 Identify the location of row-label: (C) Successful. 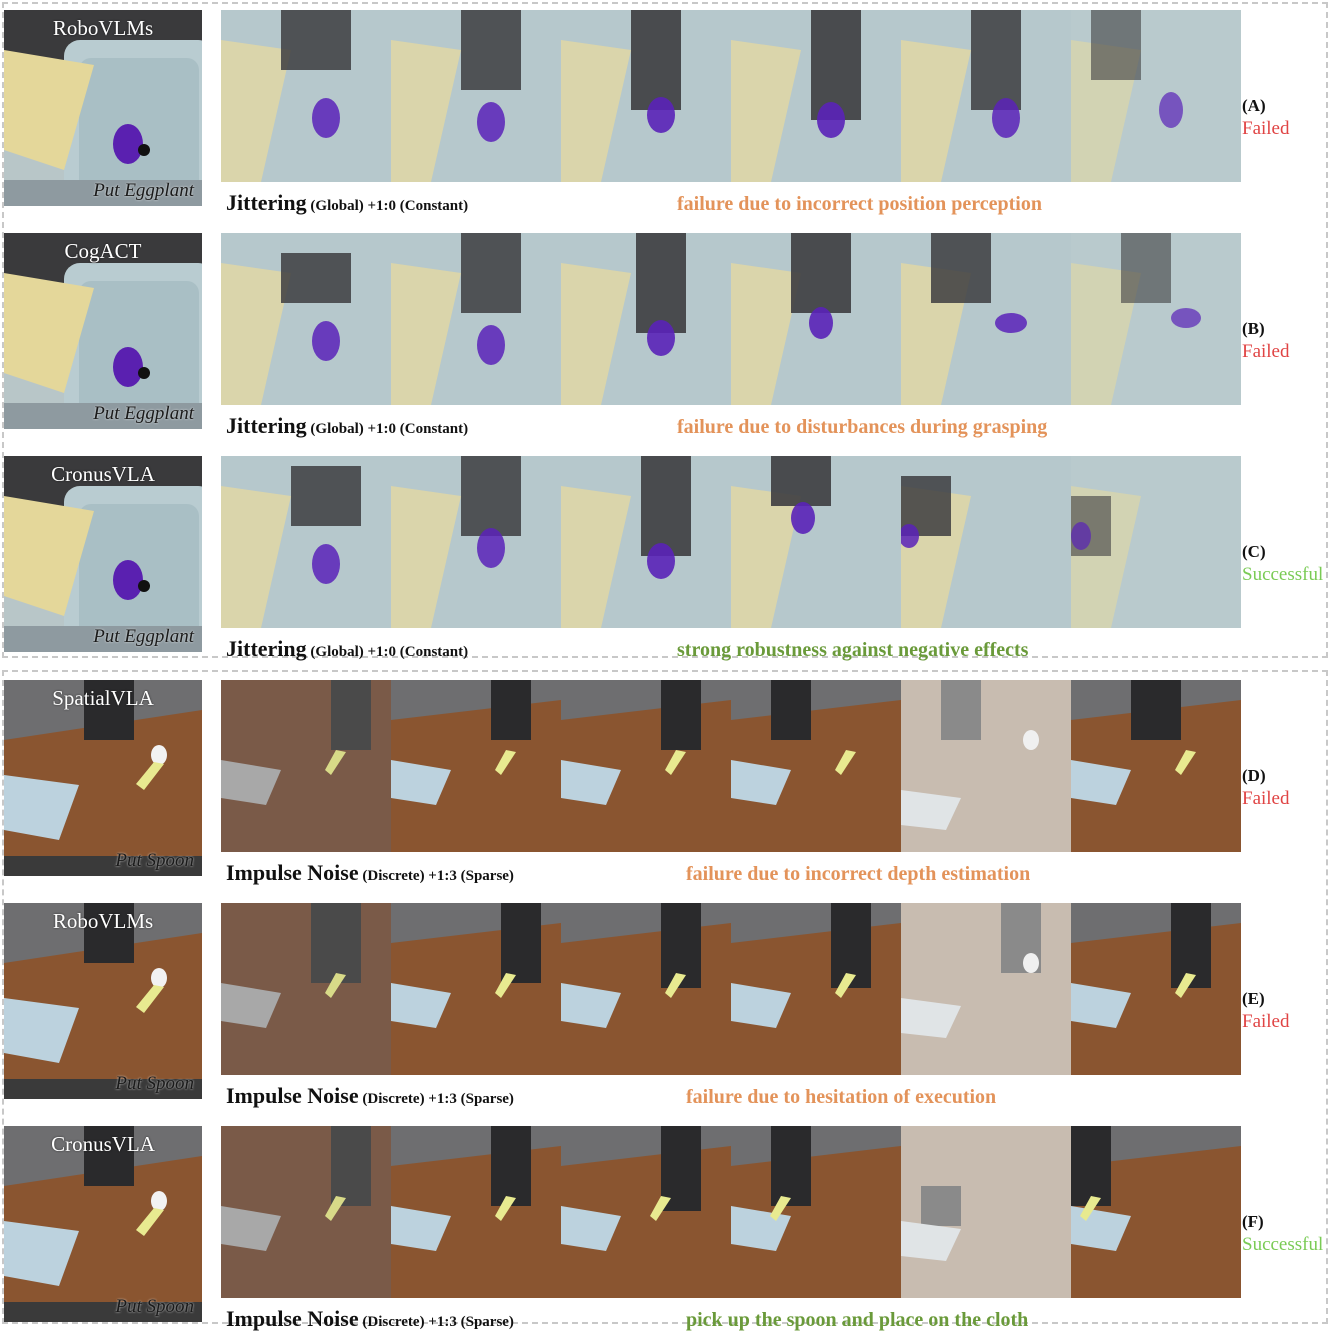
(1282, 564).